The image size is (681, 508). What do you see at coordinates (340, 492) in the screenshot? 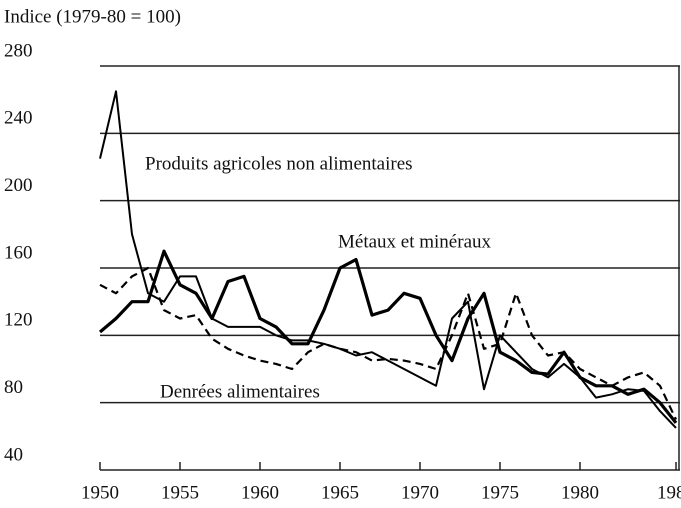
I see `x-tick-label: 1965` at bounding box center [340, 492].